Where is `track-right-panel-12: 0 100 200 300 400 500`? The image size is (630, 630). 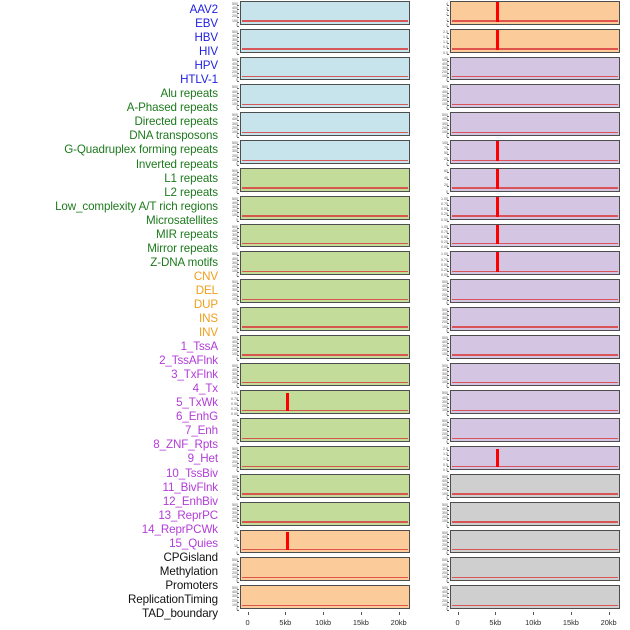
track-right-panel-12: 0 100 200 300 400 500 is located at coordinates (530, 320).